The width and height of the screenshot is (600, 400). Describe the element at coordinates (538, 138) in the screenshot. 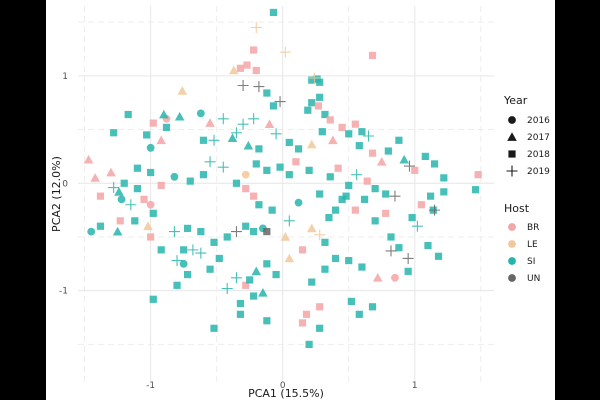

I see `legend-label-year: 2017` at that location.